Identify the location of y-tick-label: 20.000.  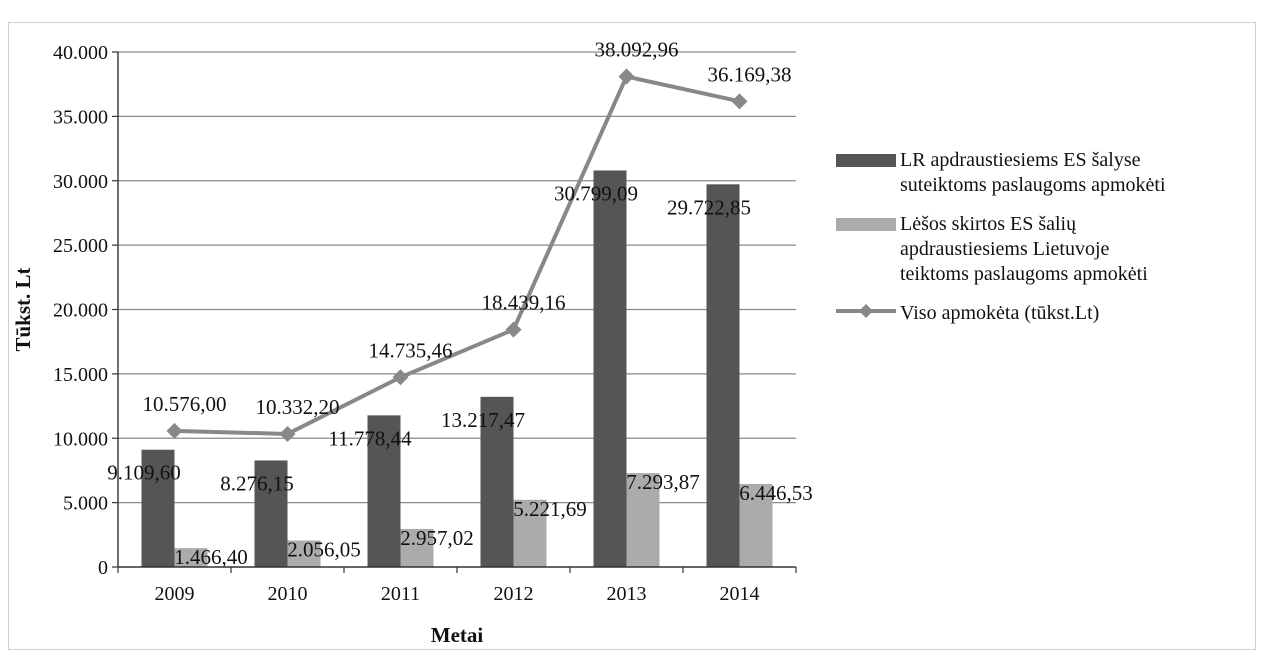
(80, 311).